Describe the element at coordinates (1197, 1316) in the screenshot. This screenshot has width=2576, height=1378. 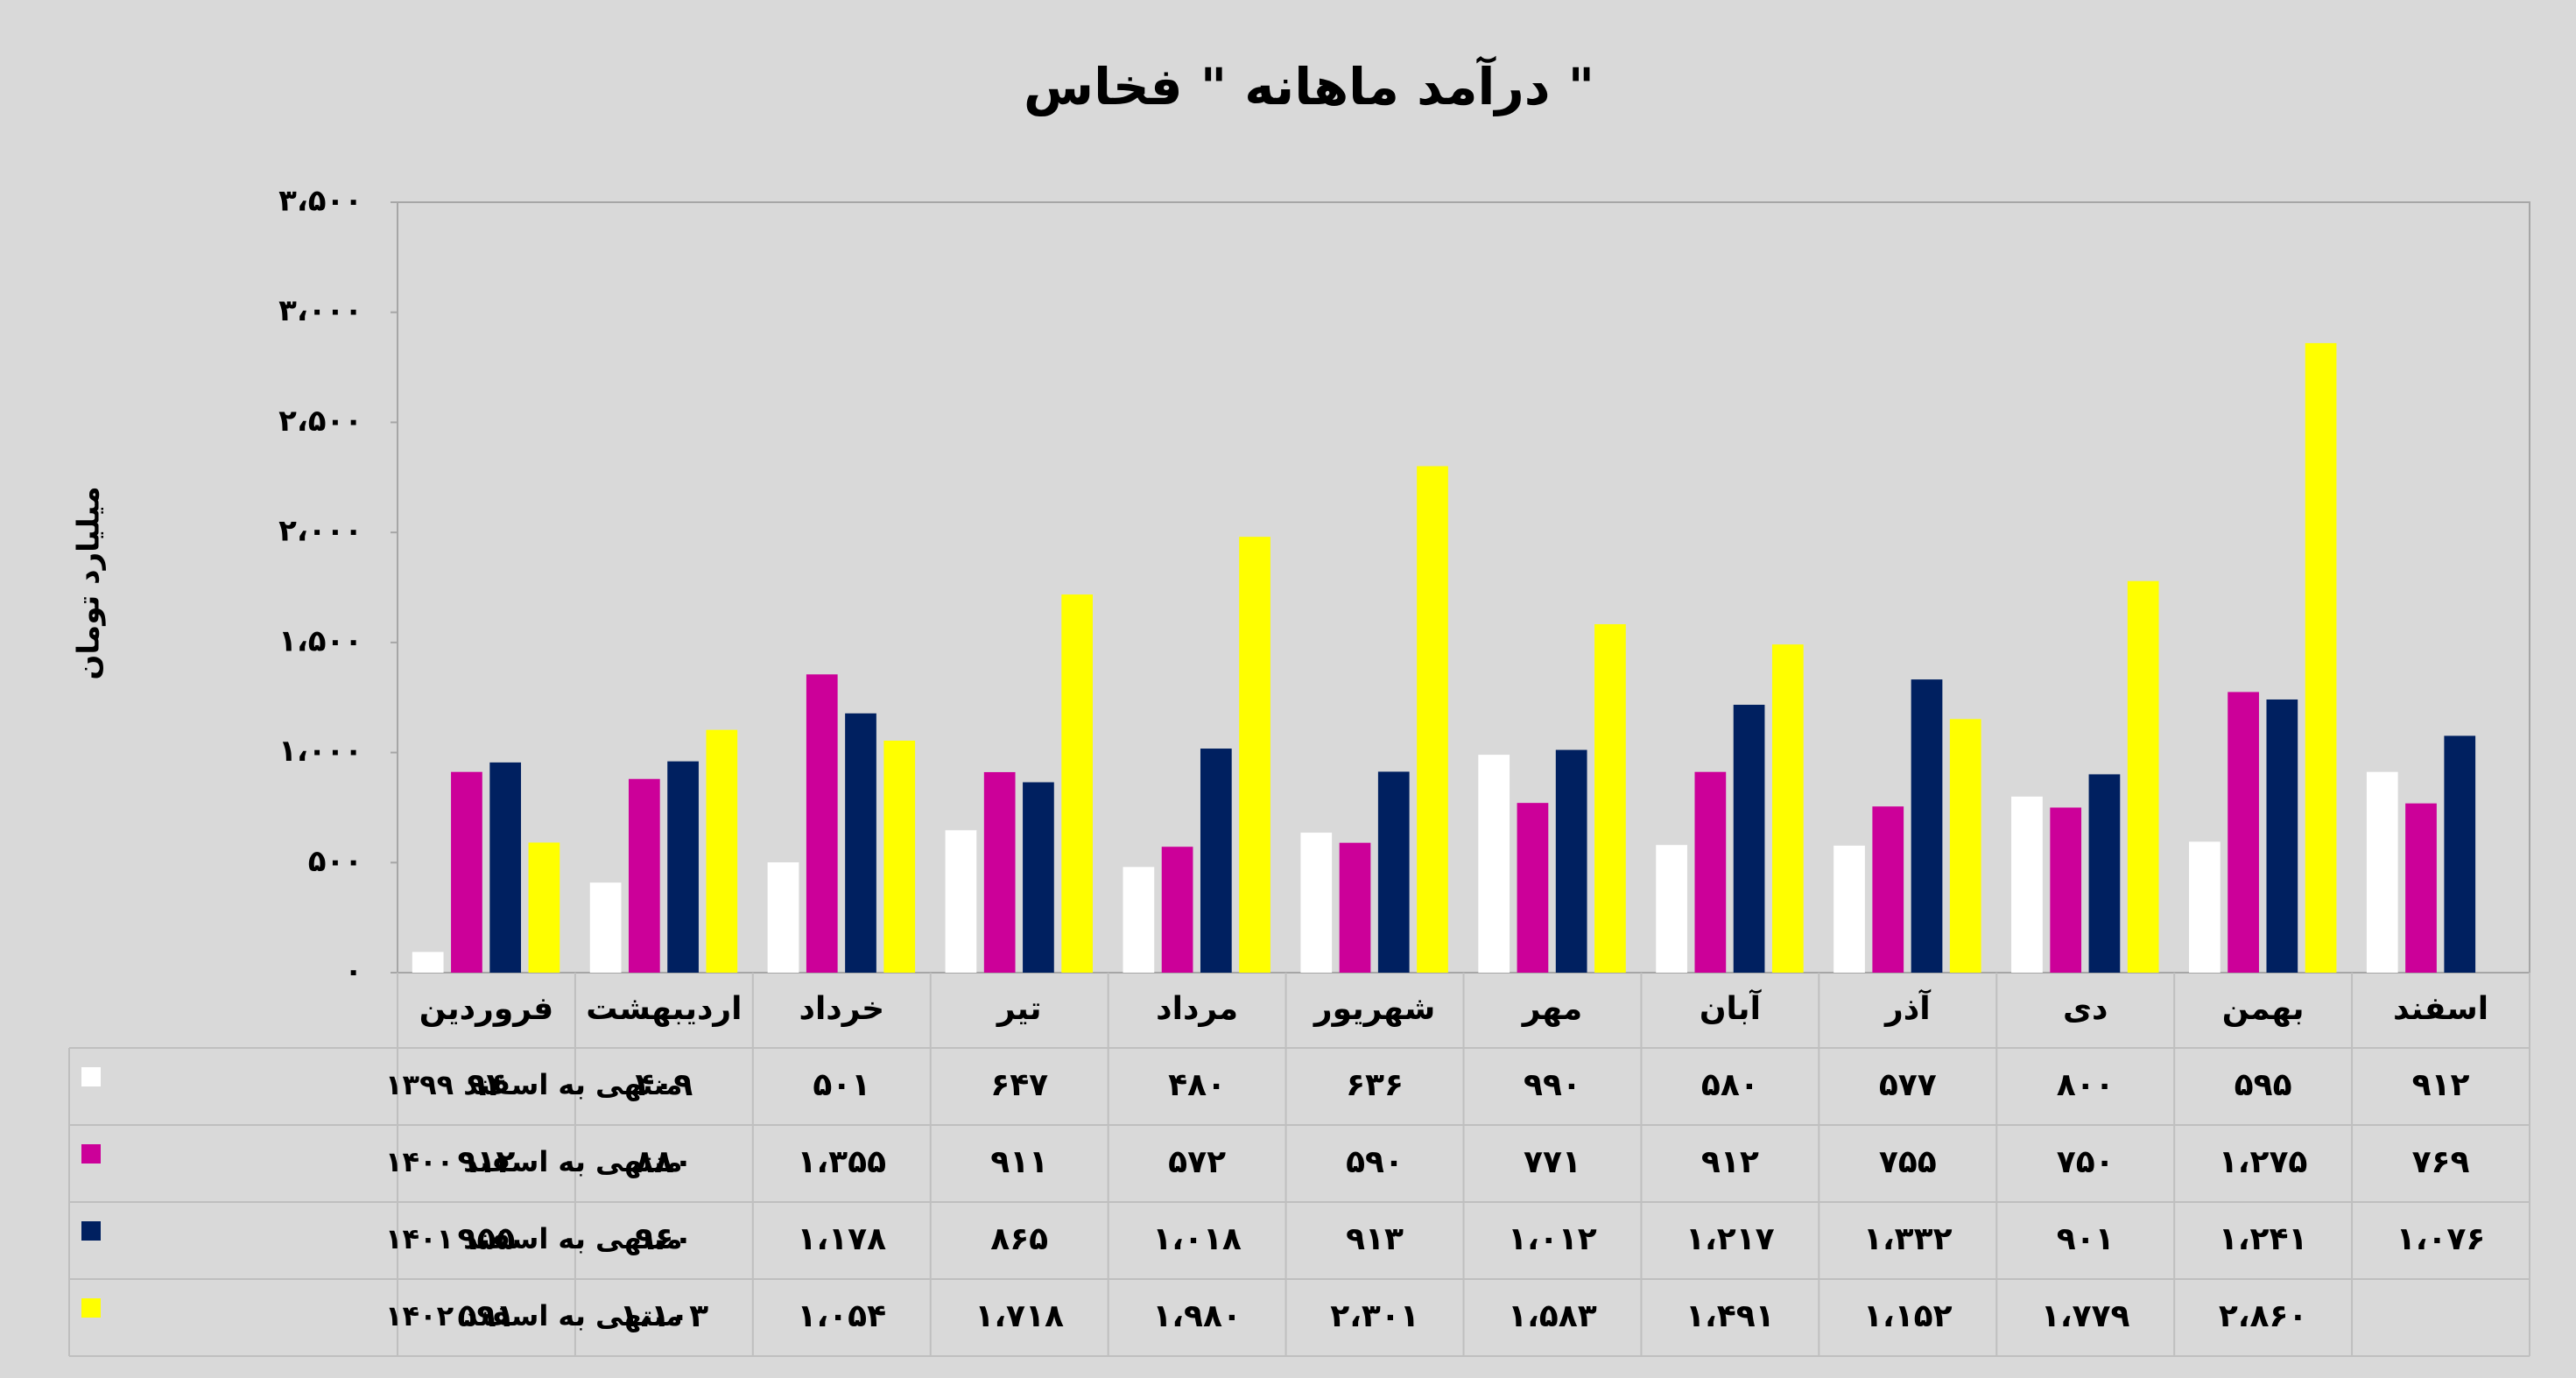
I see `table-cell: ۱،۹۸۰` at that location.